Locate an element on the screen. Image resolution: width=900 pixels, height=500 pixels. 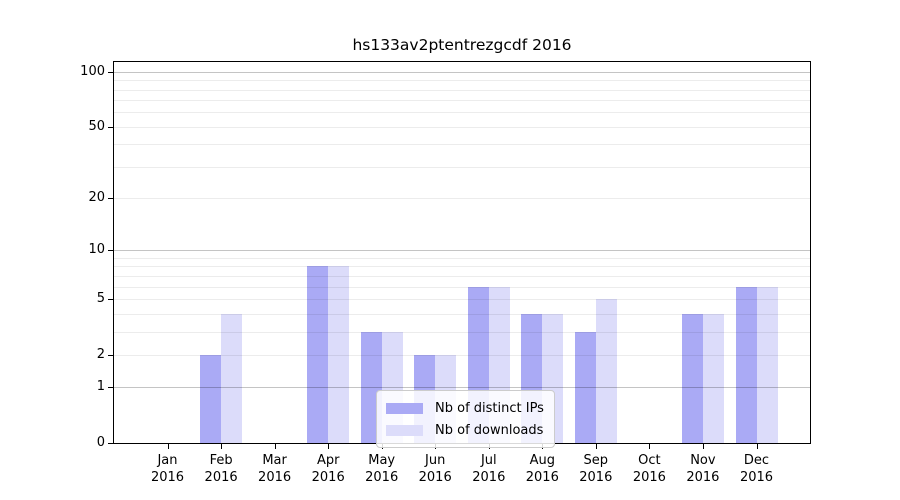
y-tick-label-5: 5 is located at coordinates (100, 298).